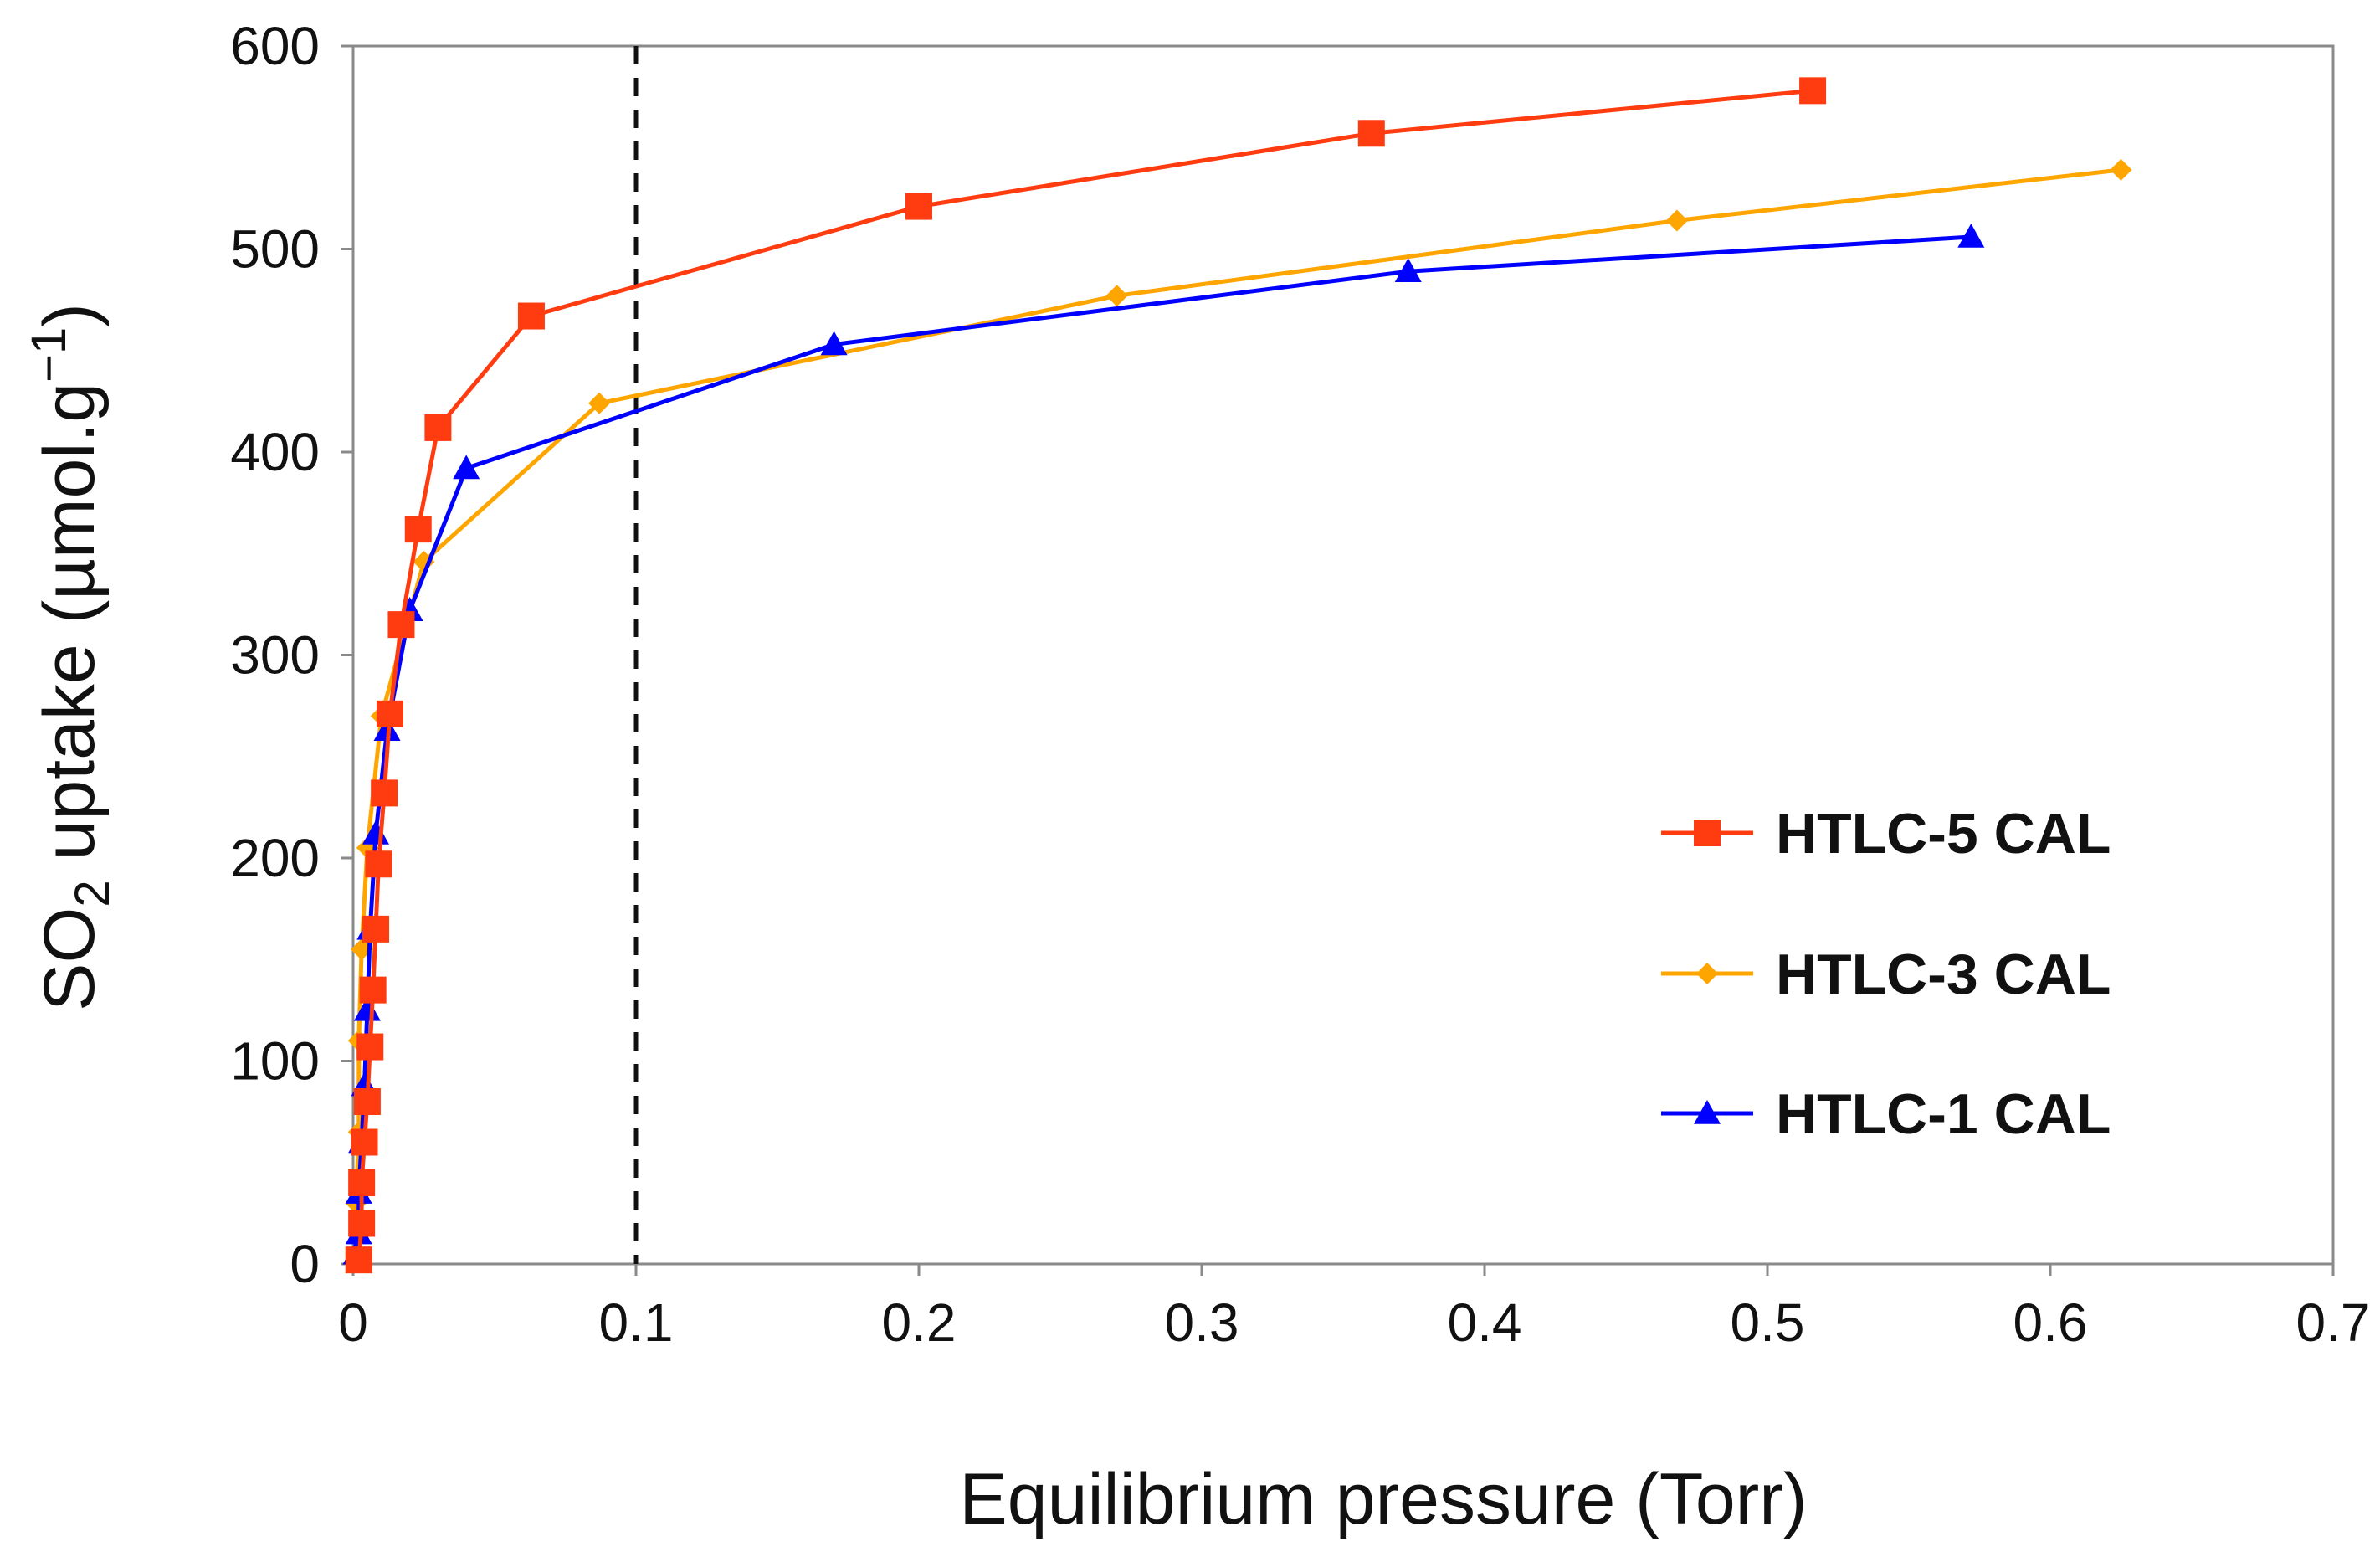  Describe the element at coordinates (275, 46) in the screenshot. I see `y-tick-label: 600` at that location.